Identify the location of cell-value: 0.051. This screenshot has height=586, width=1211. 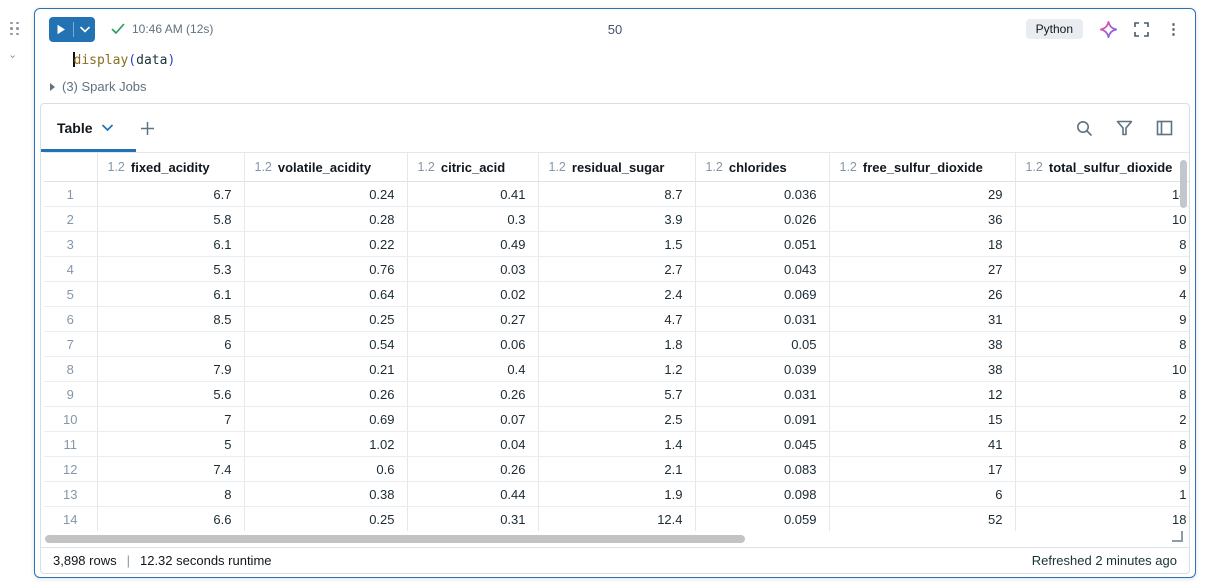
(762, 244).